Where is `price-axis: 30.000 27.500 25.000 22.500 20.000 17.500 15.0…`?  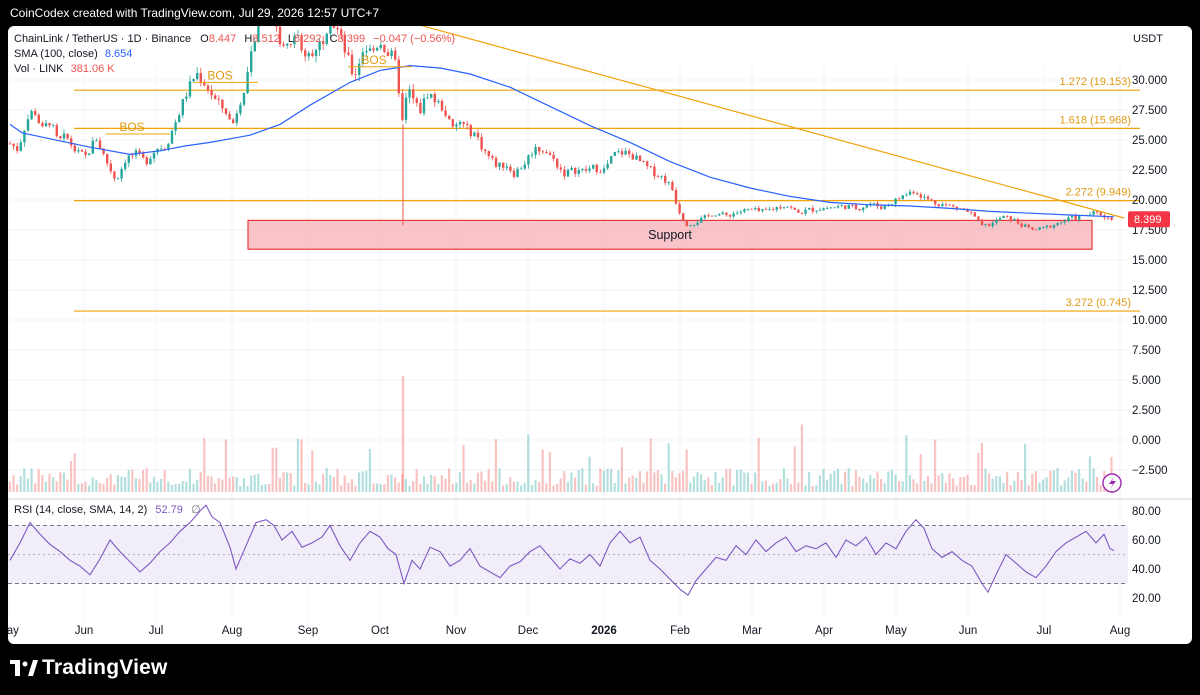 price-axis: 30.000 27.500 25.000 22.500 20.000 17.500 15.0… is located at coordinates (1150, 276).